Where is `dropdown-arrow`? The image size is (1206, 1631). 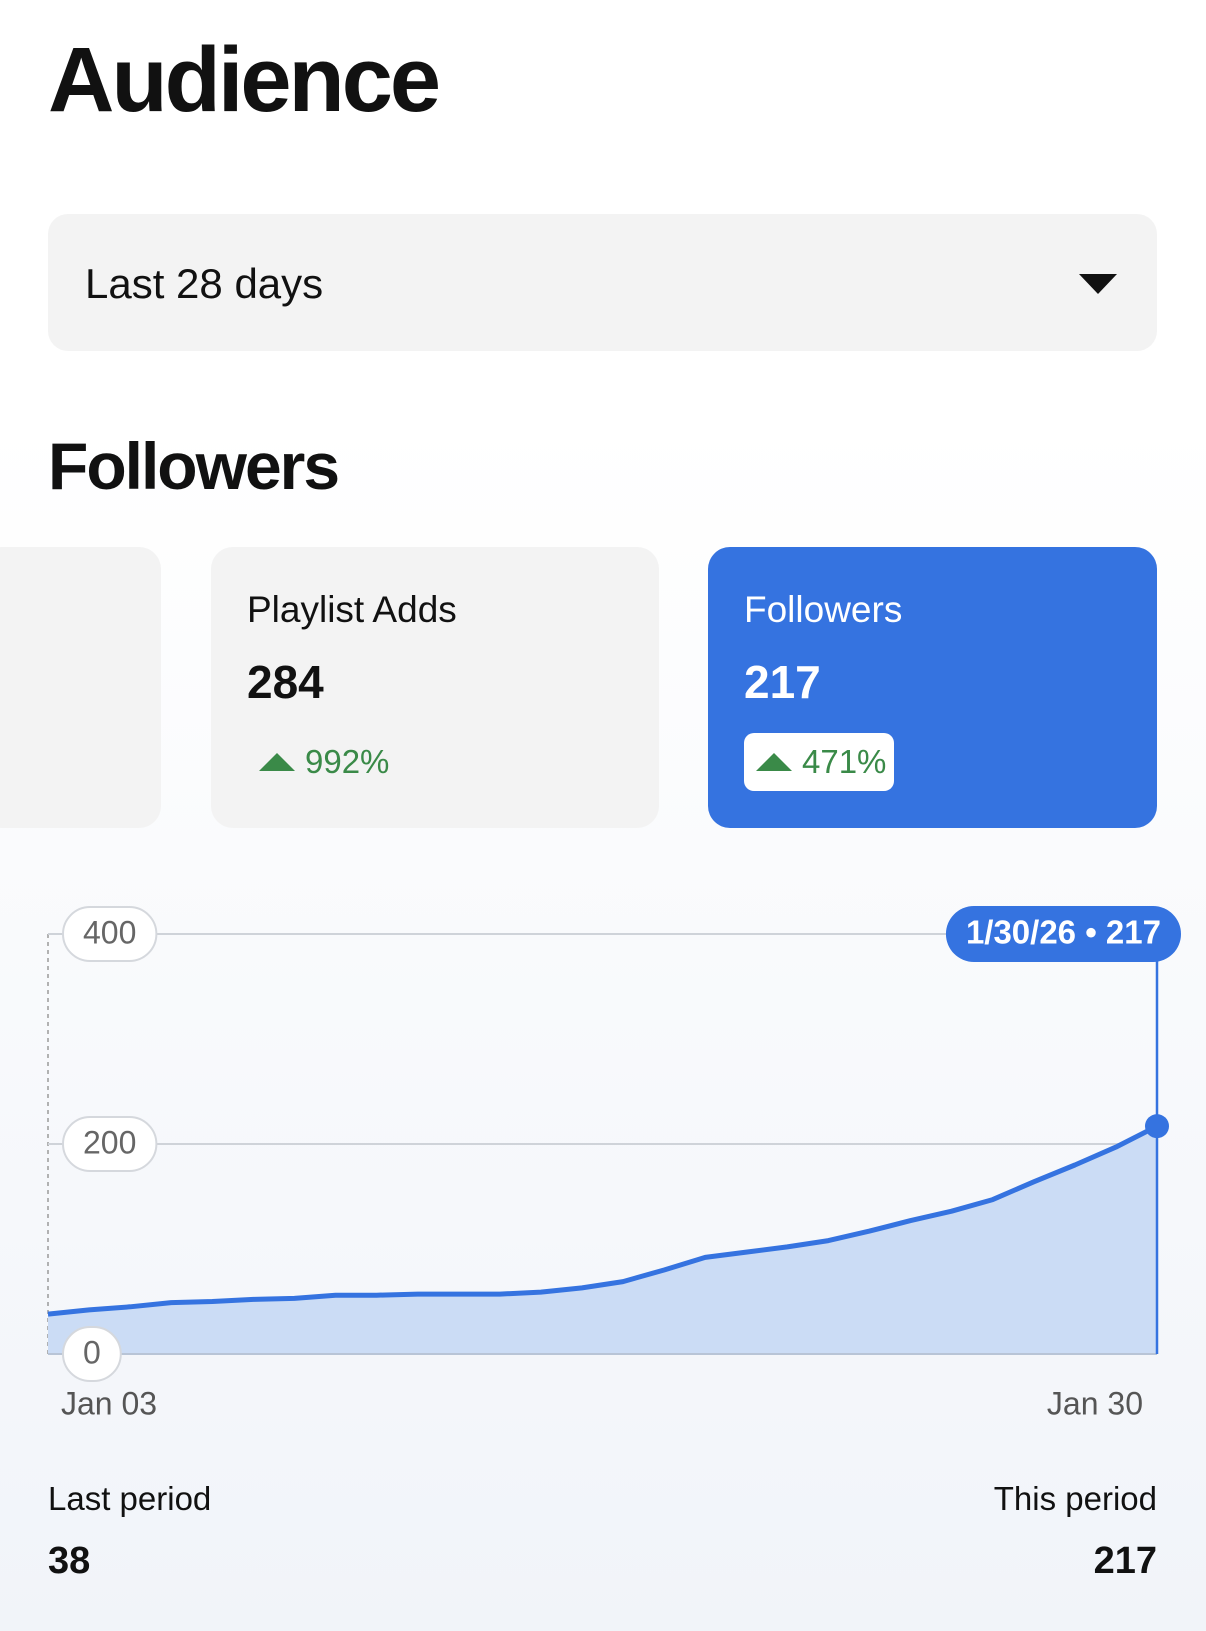
dropdown-arrow is located at coordinates (1098, 284).